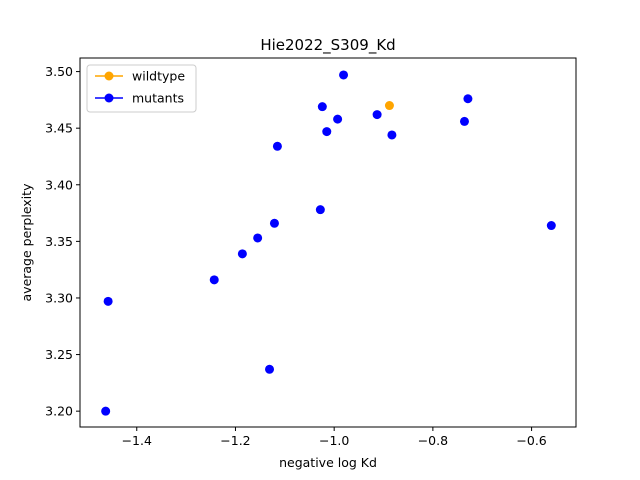 This screenshot has height=480, width=640. Describe the element at coordinates (59, 354) in the screenshot. I see `y-tick-label: 3.25` at that location.